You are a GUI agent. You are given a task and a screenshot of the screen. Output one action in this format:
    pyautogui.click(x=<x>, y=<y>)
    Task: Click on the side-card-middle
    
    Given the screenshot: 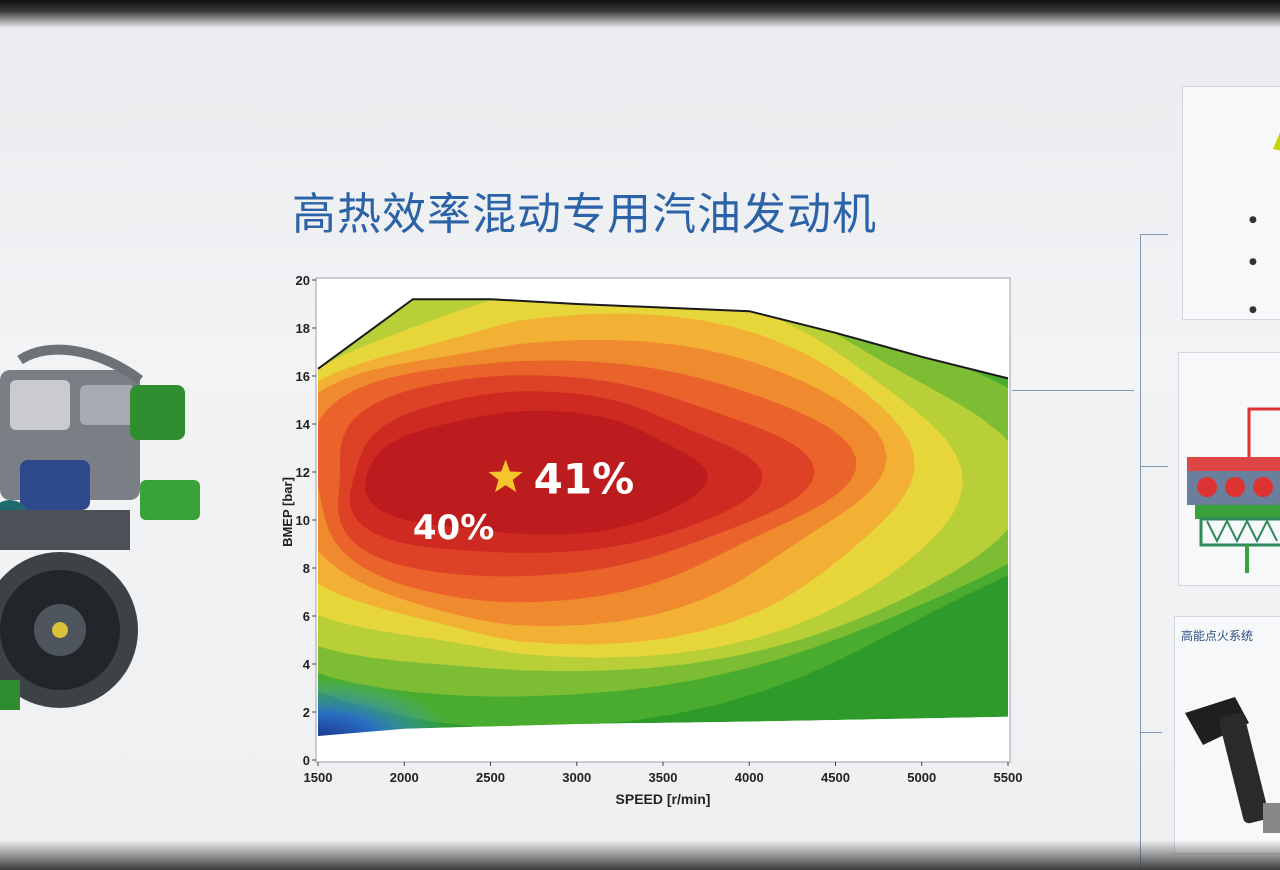 What is the action you would take?
    pyautogui.click(x=1229, y=469)
    